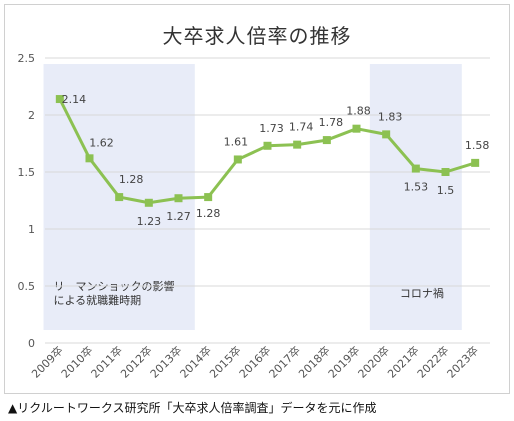  Describe the element at coordinates (27, 201) in the screenshot. I see `y-axis-ticks: 0 0.5 1 1.5 2 2.5` at that location.